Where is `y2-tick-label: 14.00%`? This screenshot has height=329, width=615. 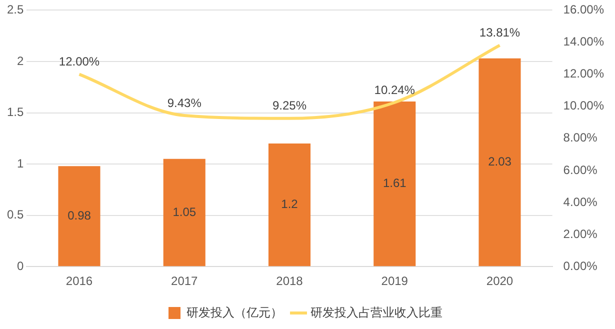
y2-tick-label: 14.00% is located at coordinates (583, 41).